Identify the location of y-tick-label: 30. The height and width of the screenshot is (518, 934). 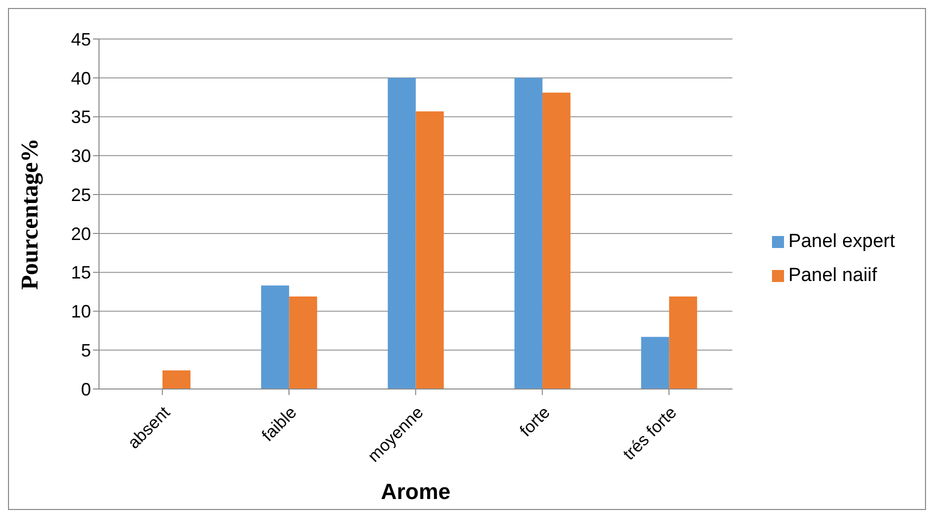
(80, 156).